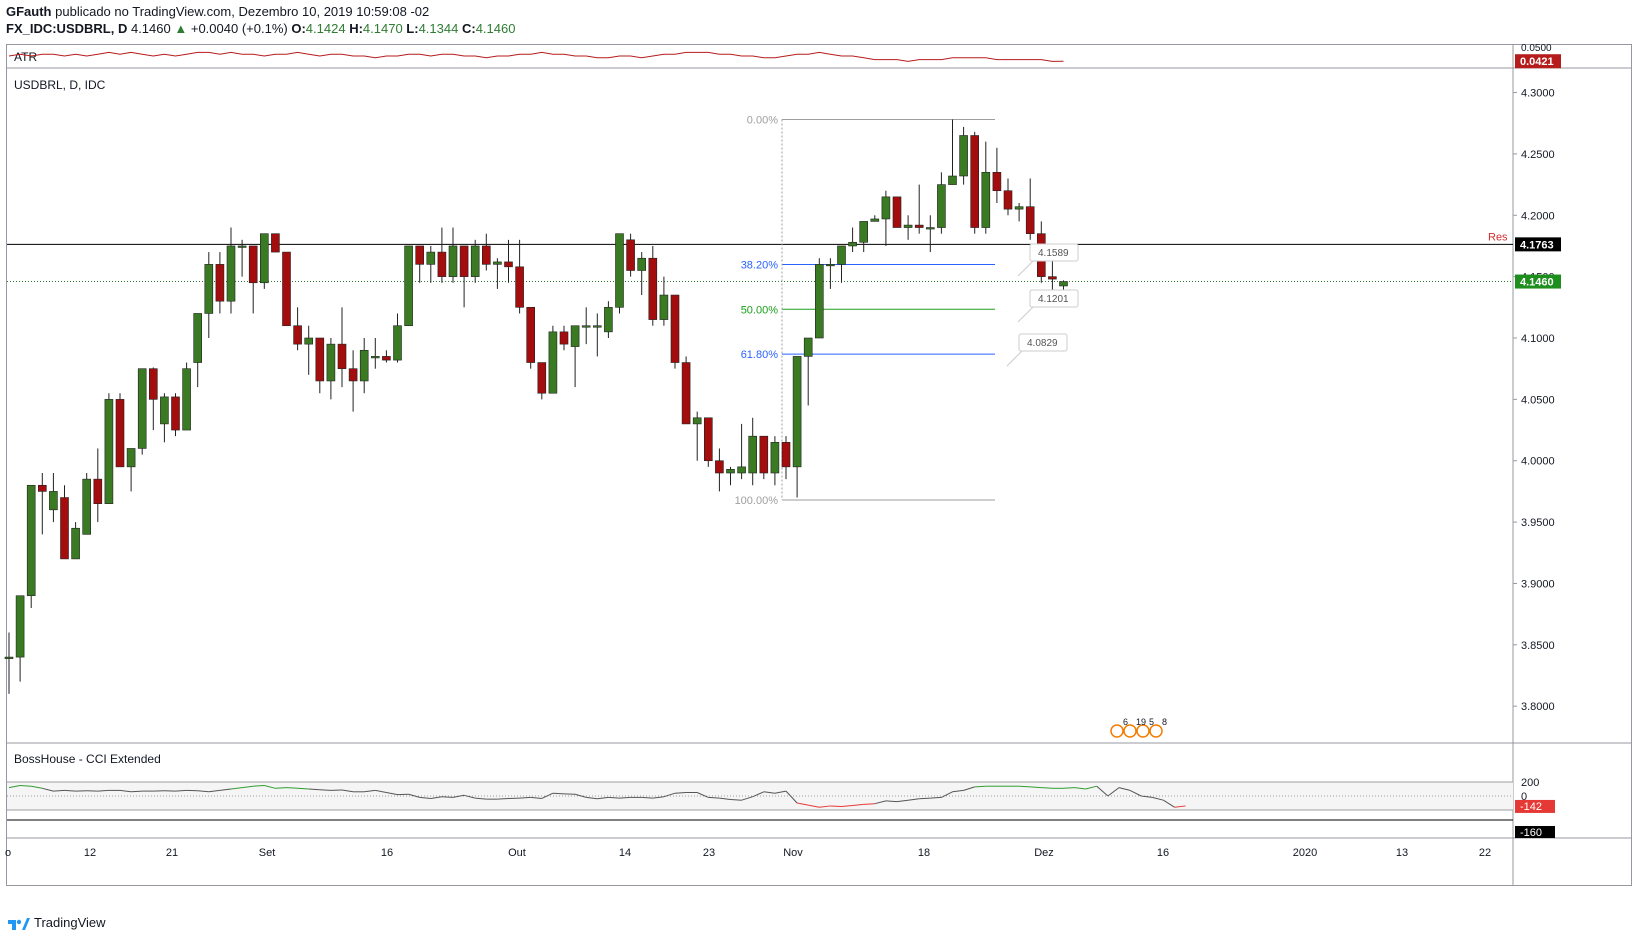 The width and height of the screenshot is (1636, 937). What do you see at coordinates (67, 28) in the screenshot?
I see `symbol-label: FX_IDC:USDBRL, D` at bounding box center [67, 28].